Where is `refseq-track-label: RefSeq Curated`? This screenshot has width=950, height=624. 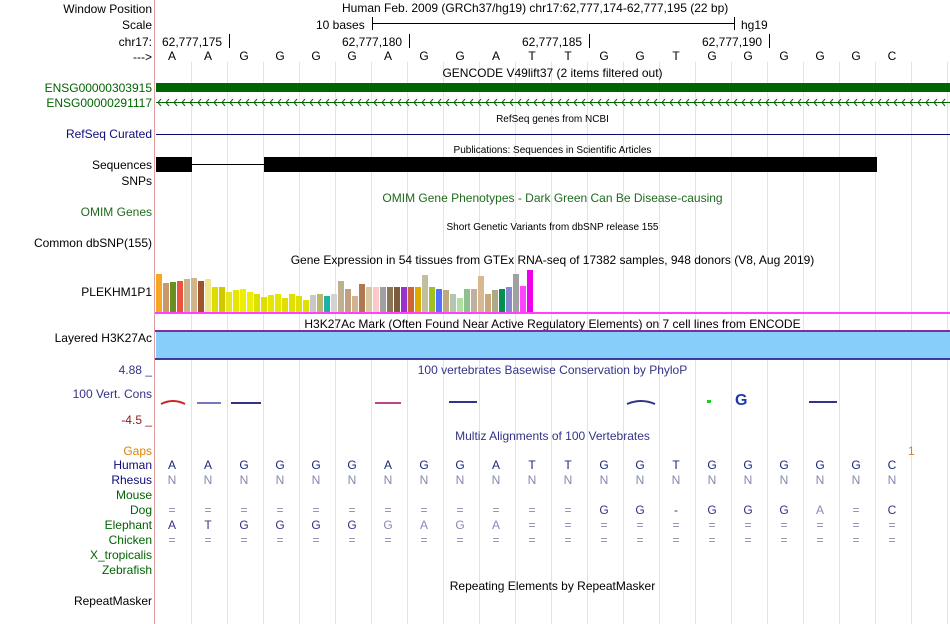 refseq-track-label: RefSeq Curated is located at coordinates (108, 134).